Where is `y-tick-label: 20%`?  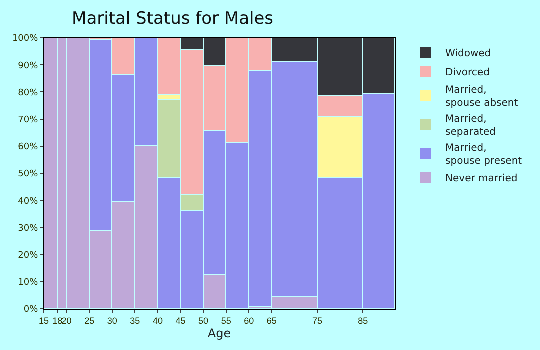 y-tick-label: 20% is located at coordinates (28, 255).